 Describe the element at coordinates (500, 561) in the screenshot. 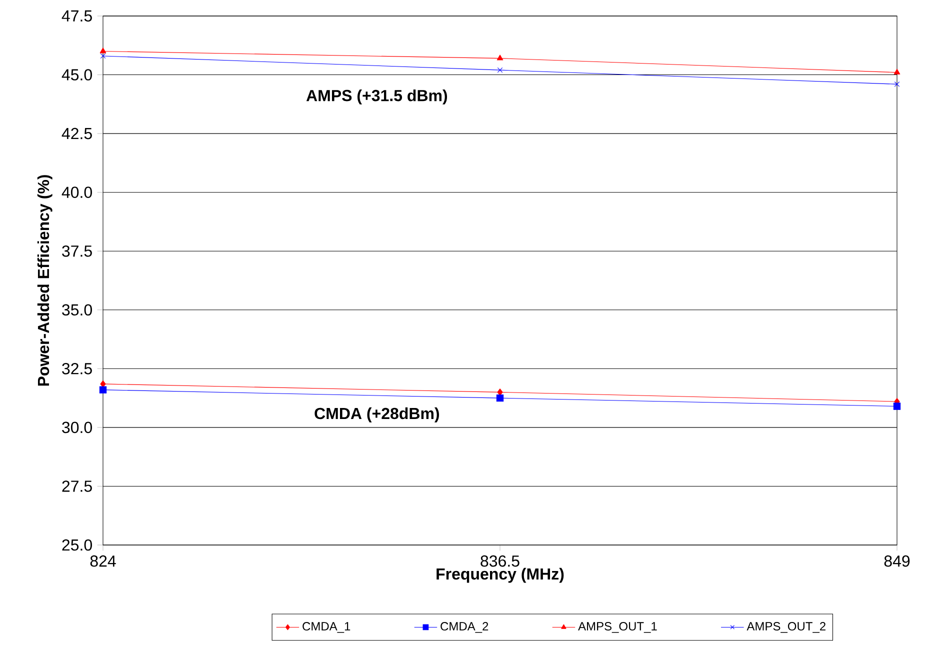

I see `x-tick-label: 836.5` at that location.